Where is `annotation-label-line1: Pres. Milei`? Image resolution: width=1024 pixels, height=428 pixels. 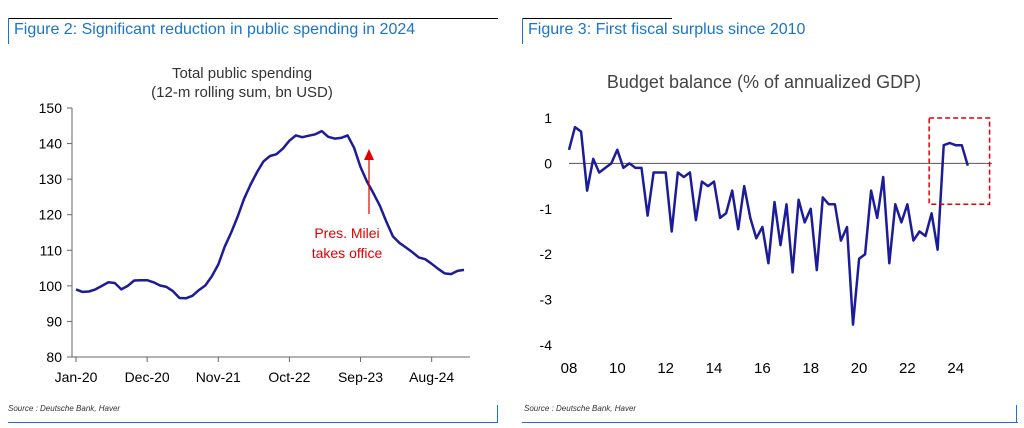 annotation-label-line1: Pres. Milei is located at coordinates (346, 233).